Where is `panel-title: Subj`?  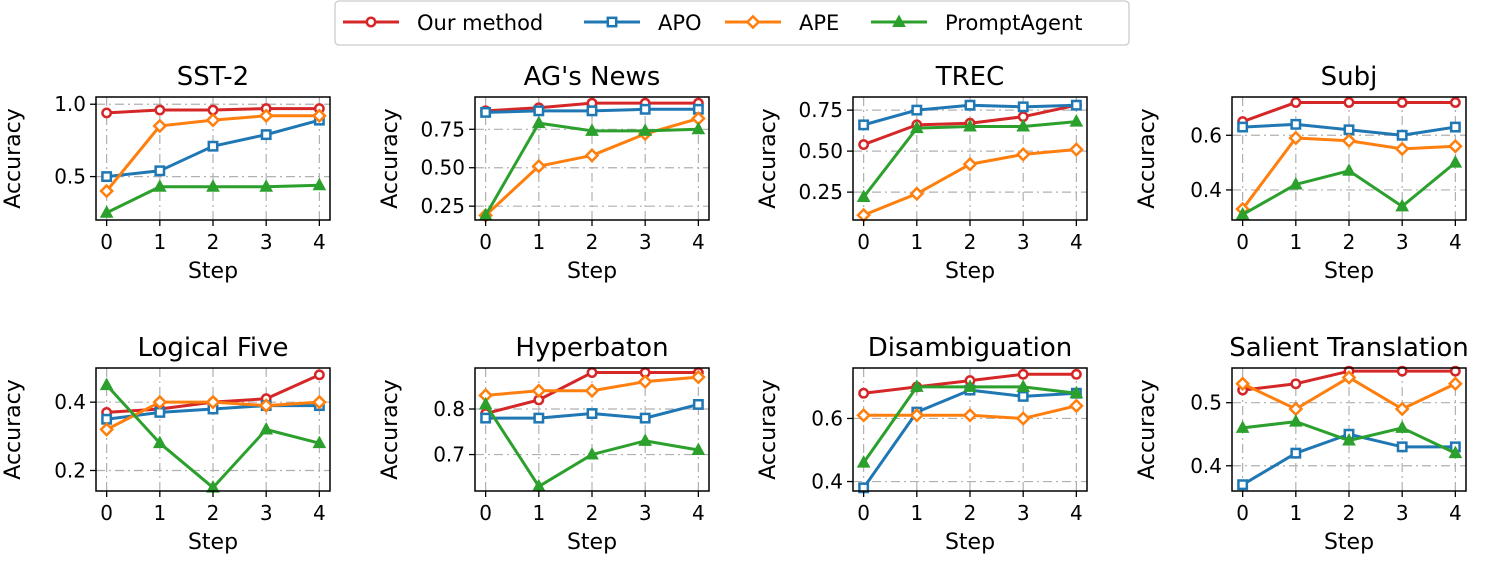 panel-title: Subj is located at coordinates (1349, 77).